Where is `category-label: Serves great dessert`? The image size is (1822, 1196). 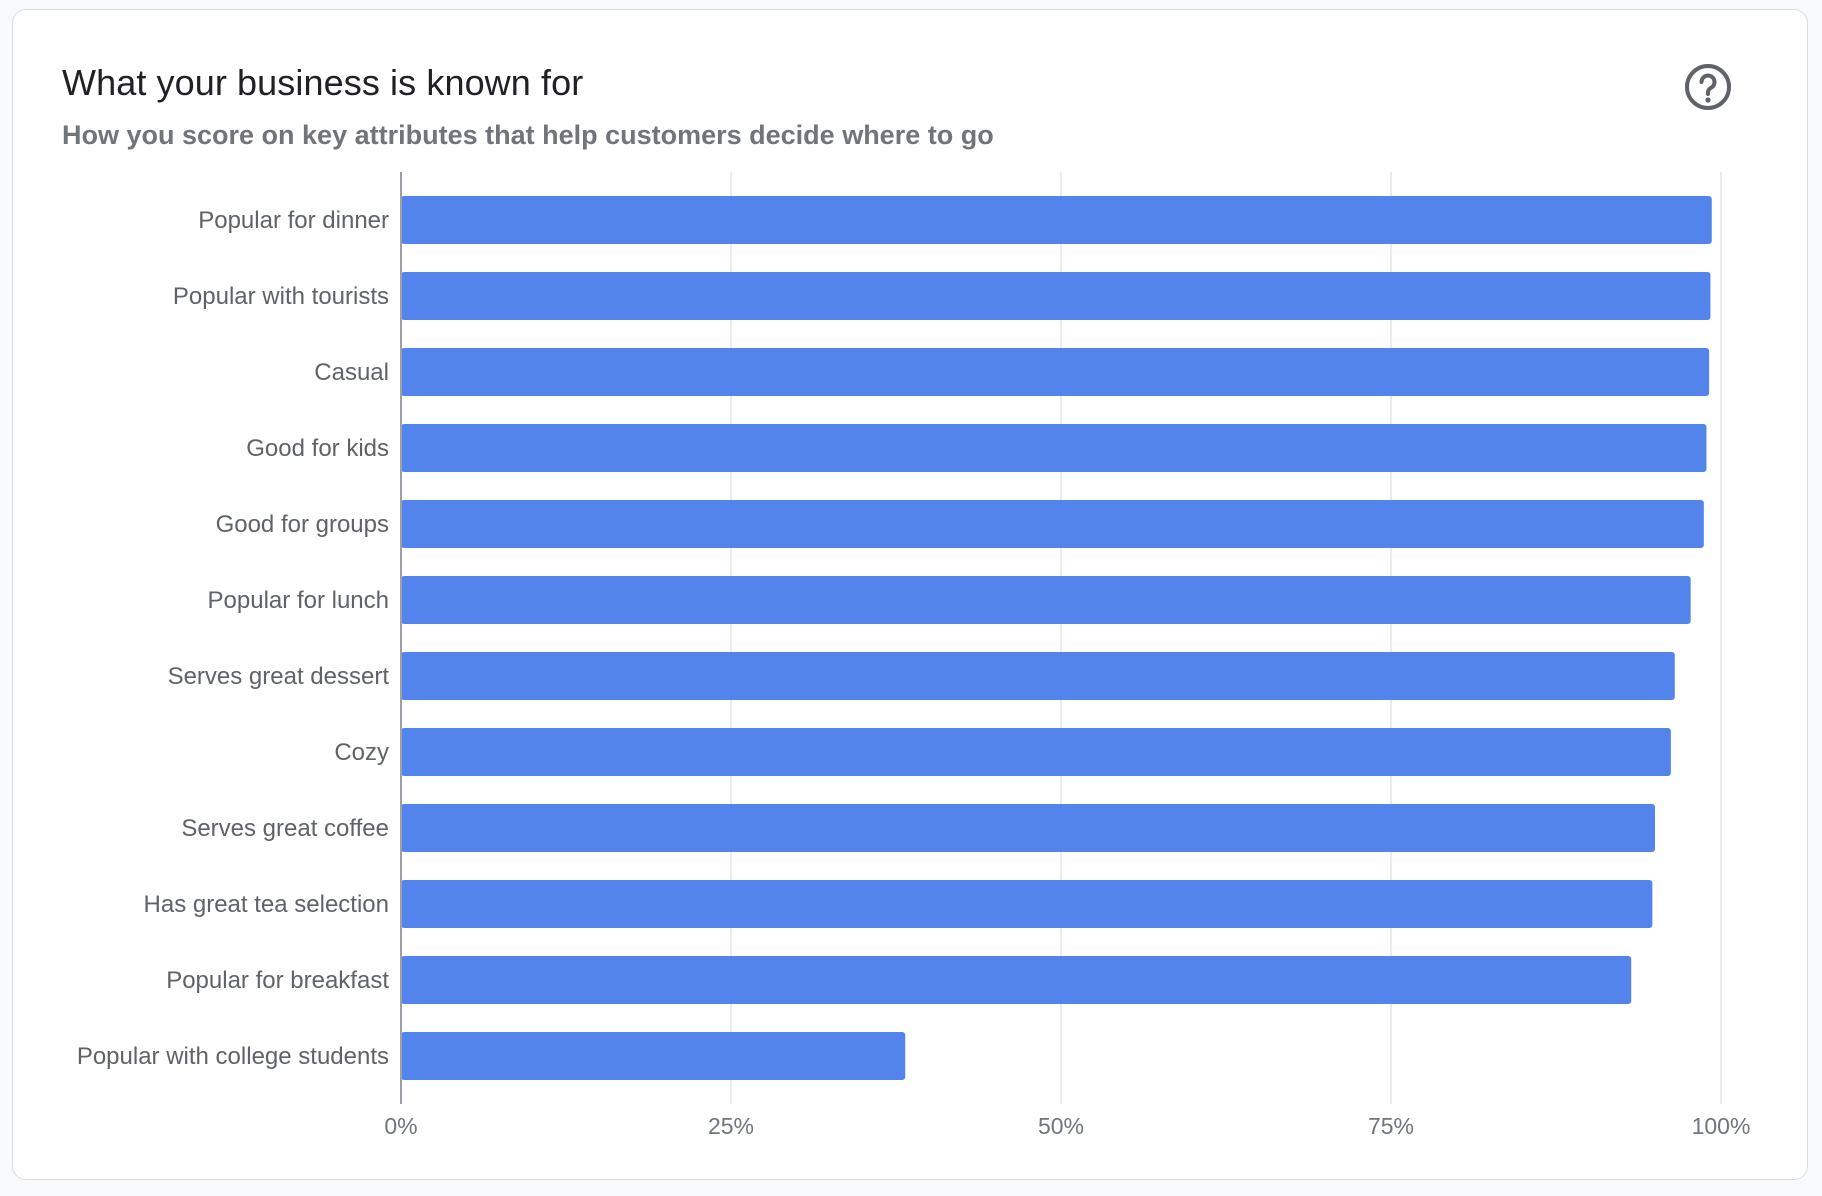
category-label: Serves great dessert is located at coordinates (279, 676).